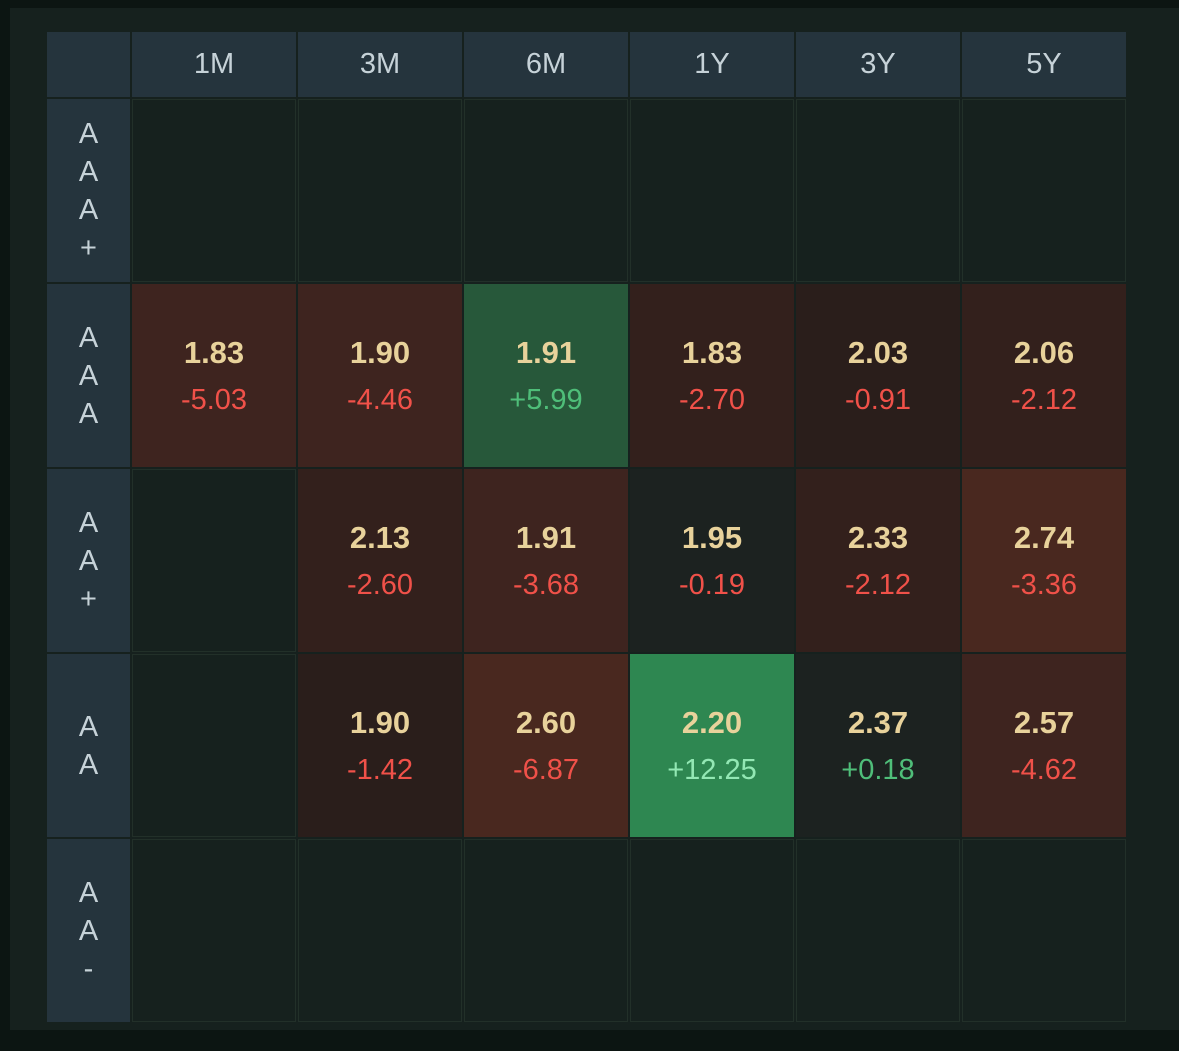  Describe the element at coordinates (546, 399) in the screenshot. I see `cell-change: +5.99` at that location.